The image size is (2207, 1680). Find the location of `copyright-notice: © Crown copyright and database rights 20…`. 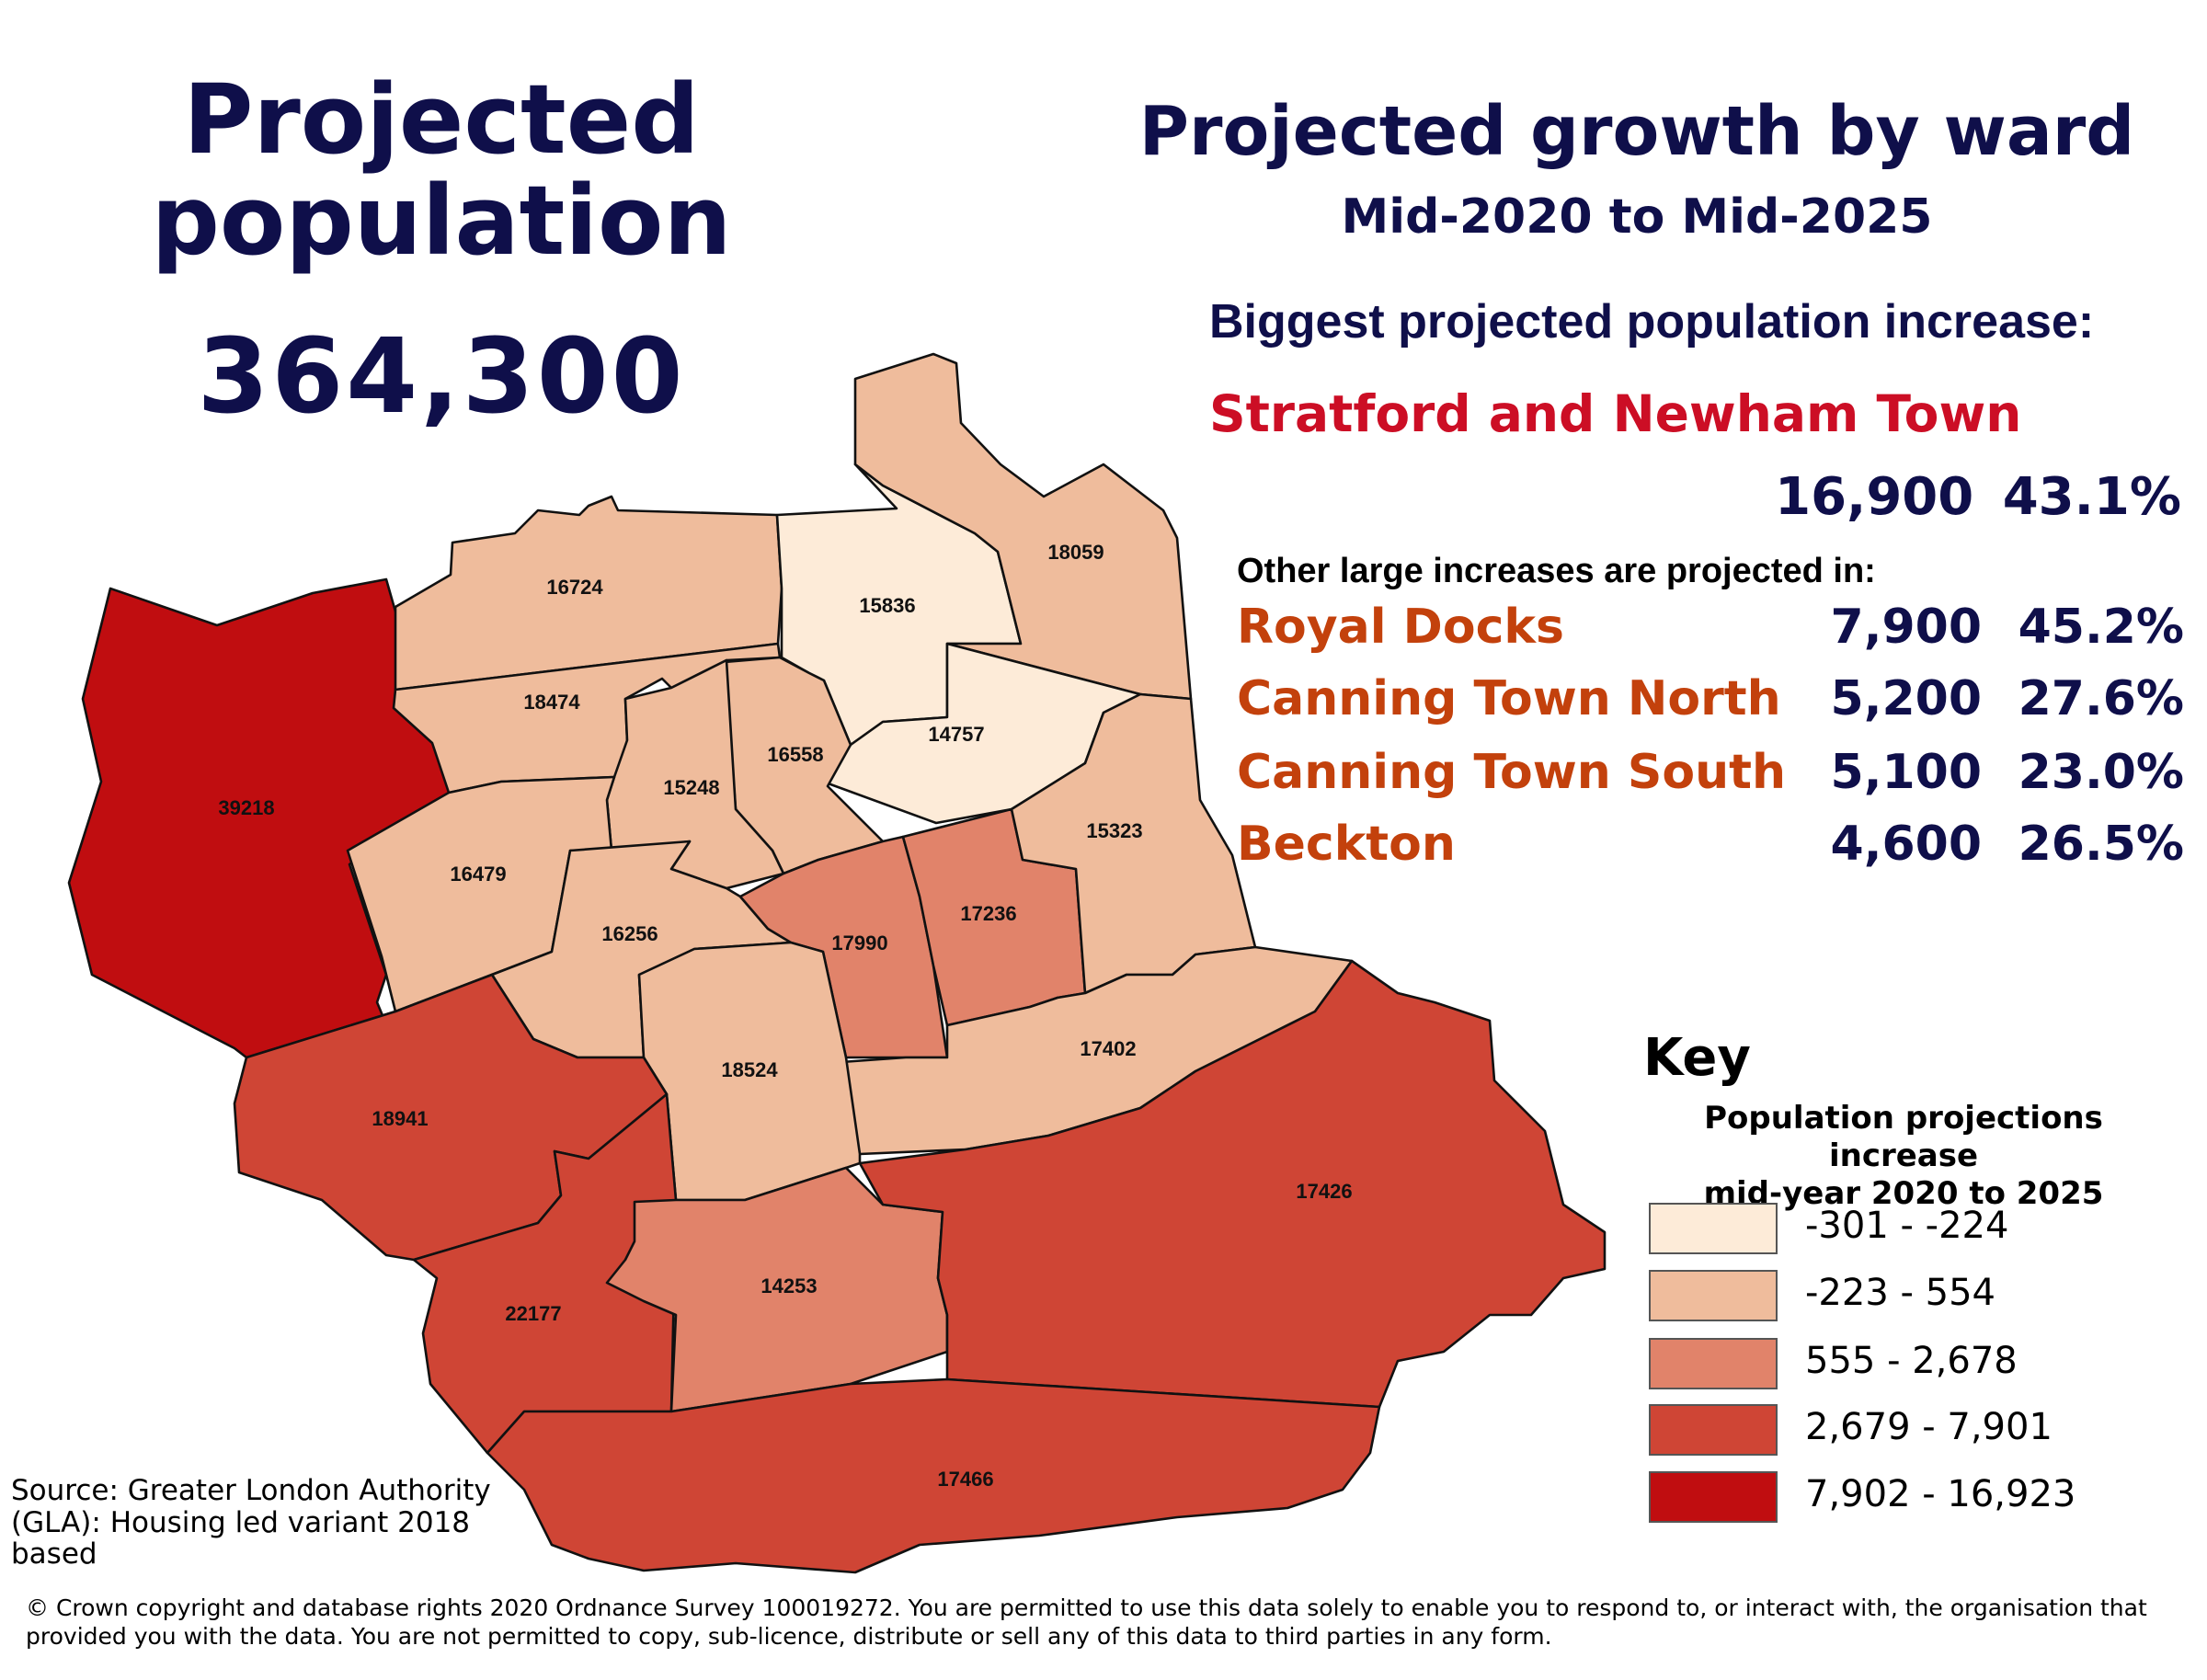

copyright-notice: © Crown copyright and database rights 20… is located at coordinates (1086, 1622).